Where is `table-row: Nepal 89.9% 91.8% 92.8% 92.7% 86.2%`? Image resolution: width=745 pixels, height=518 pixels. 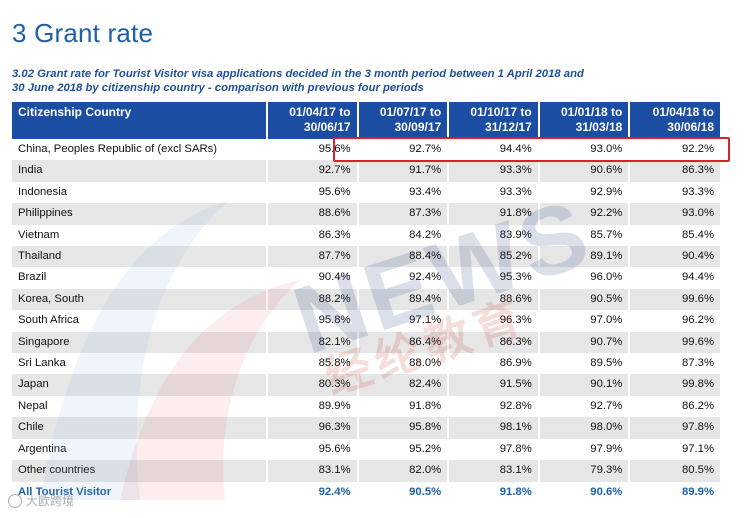
table-row: Nepal 89.9% 91.8% 92.8% 92.7% 86.2% is located at coordinates (366, 406).